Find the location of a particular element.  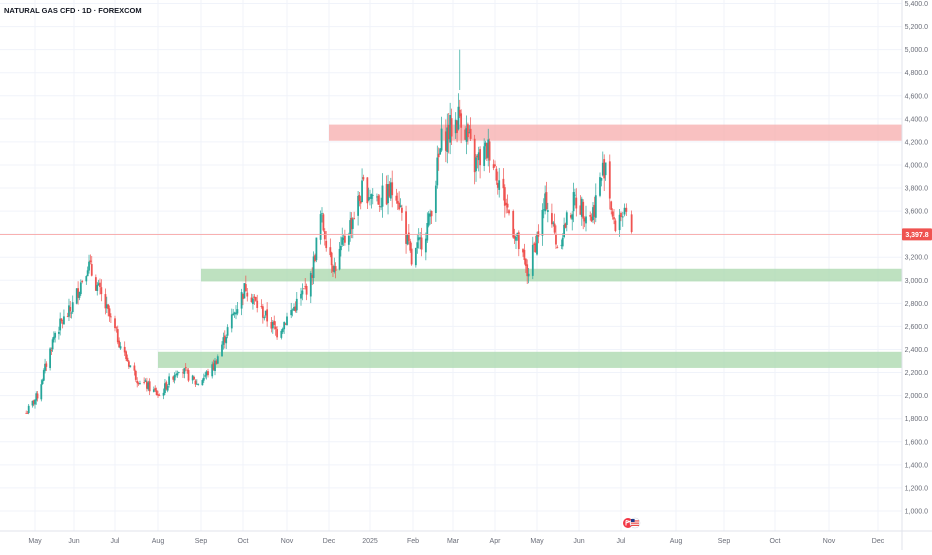

time-tick-label: Aug is located at coordinates (676, 541).